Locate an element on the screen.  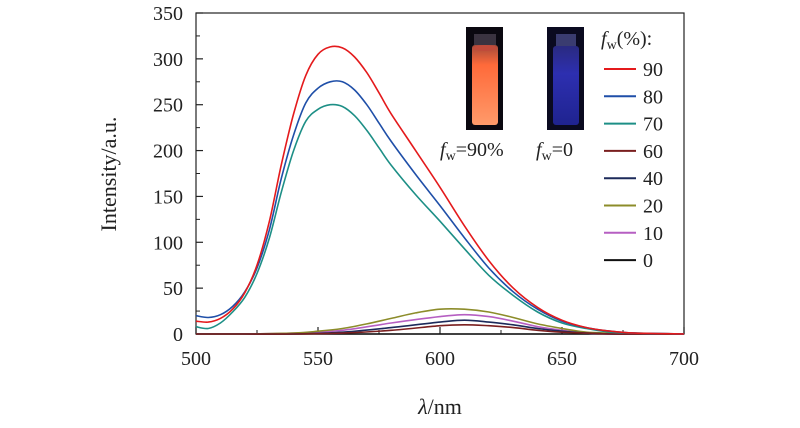
x-tick-label-650: 650 is located at coordinates (562, 359).